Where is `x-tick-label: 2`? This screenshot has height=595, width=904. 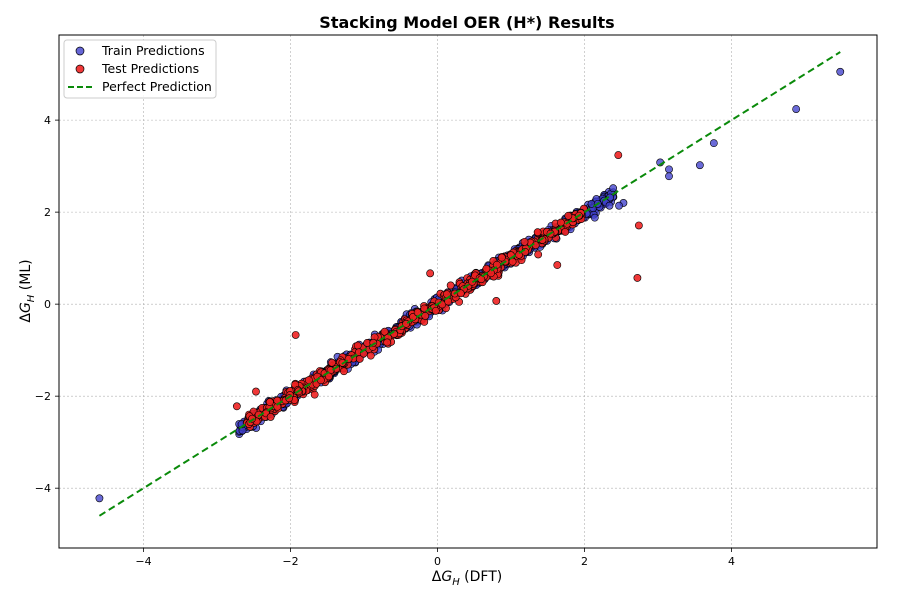
x-tick-label: 2 is located at coordinates (584, 561).